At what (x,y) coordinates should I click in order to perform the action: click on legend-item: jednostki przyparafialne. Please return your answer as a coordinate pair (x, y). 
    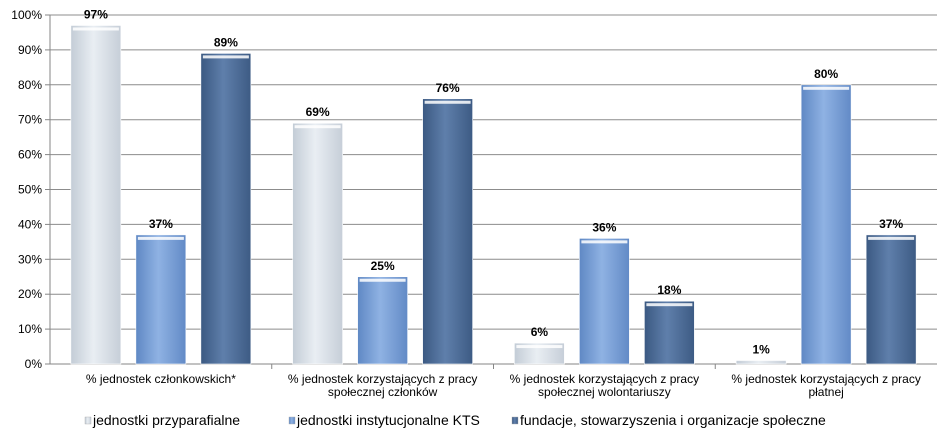
    Looking at the image, I should click on (162, 420).